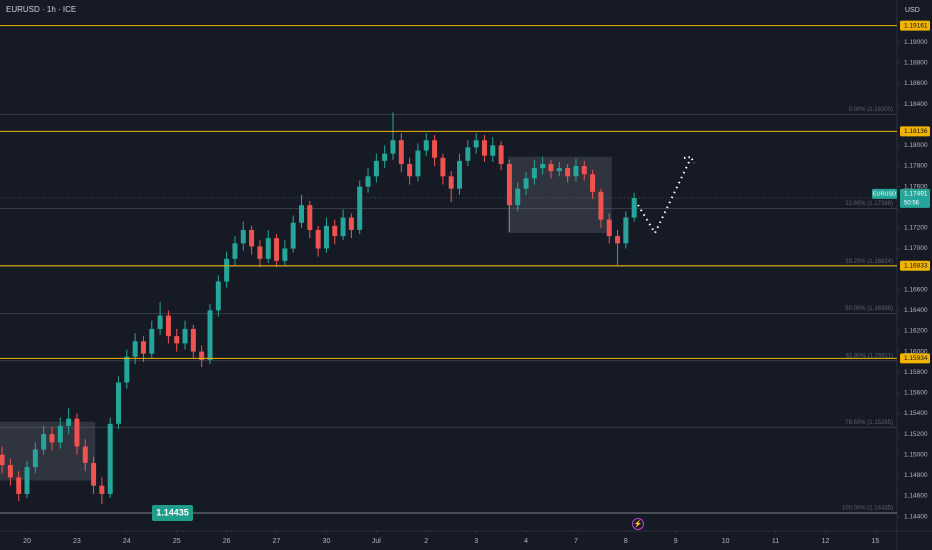 The height and width of the screenshot is (550, 932). Describe the element at coordinates (526, 541) in the screenshot. I see `x-tick-label: 4` at that location.